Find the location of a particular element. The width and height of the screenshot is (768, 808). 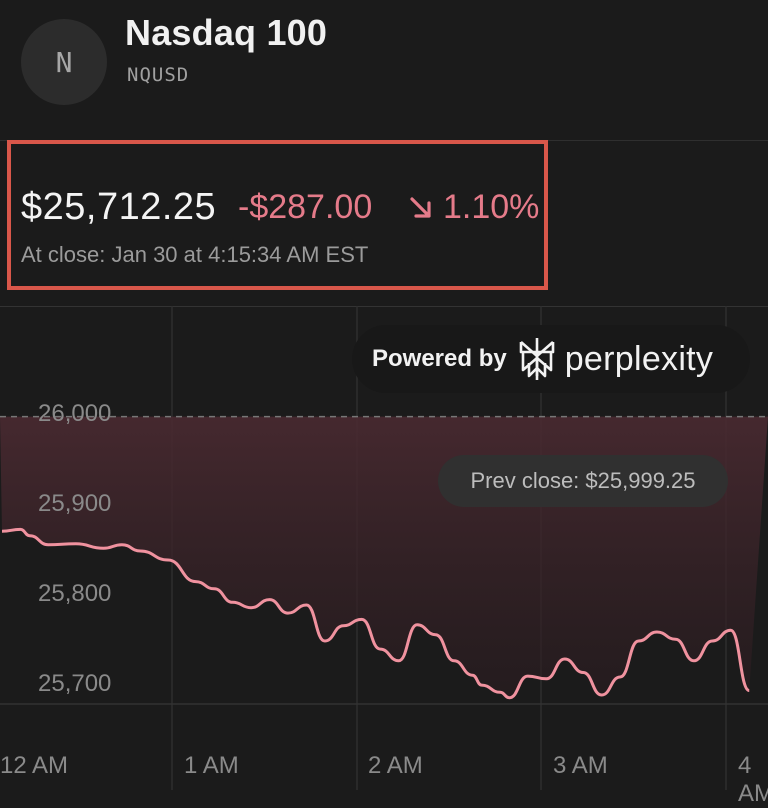

perplexity-logo-icon is located at coordinates (537, 359).